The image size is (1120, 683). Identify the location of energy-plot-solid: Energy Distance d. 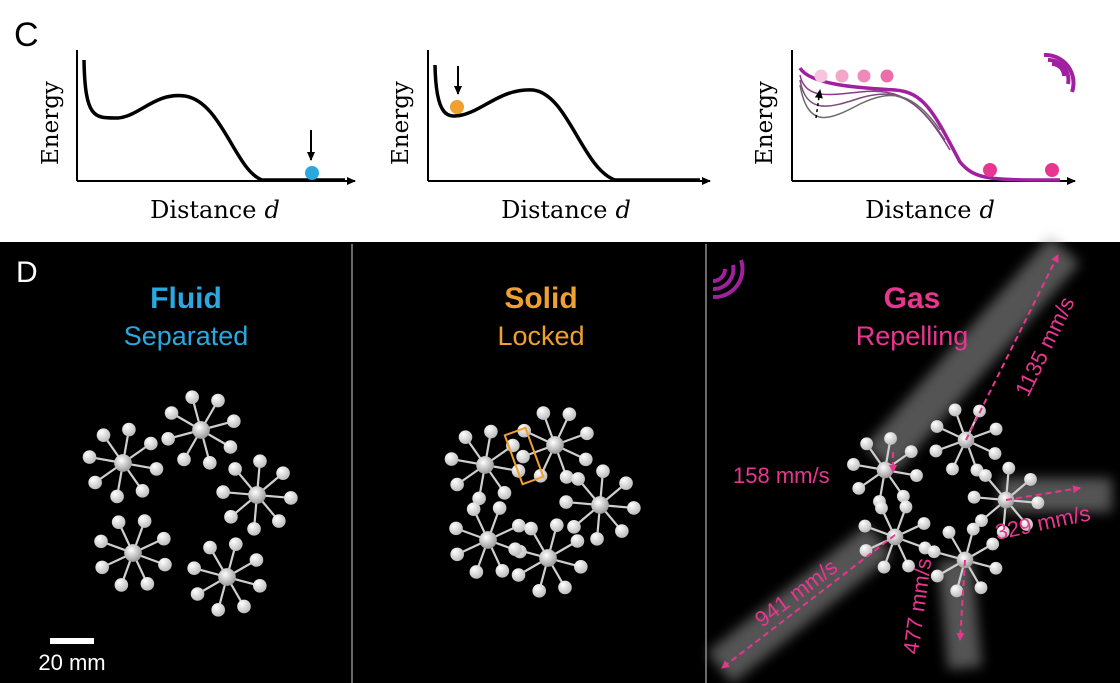
(549, 137).